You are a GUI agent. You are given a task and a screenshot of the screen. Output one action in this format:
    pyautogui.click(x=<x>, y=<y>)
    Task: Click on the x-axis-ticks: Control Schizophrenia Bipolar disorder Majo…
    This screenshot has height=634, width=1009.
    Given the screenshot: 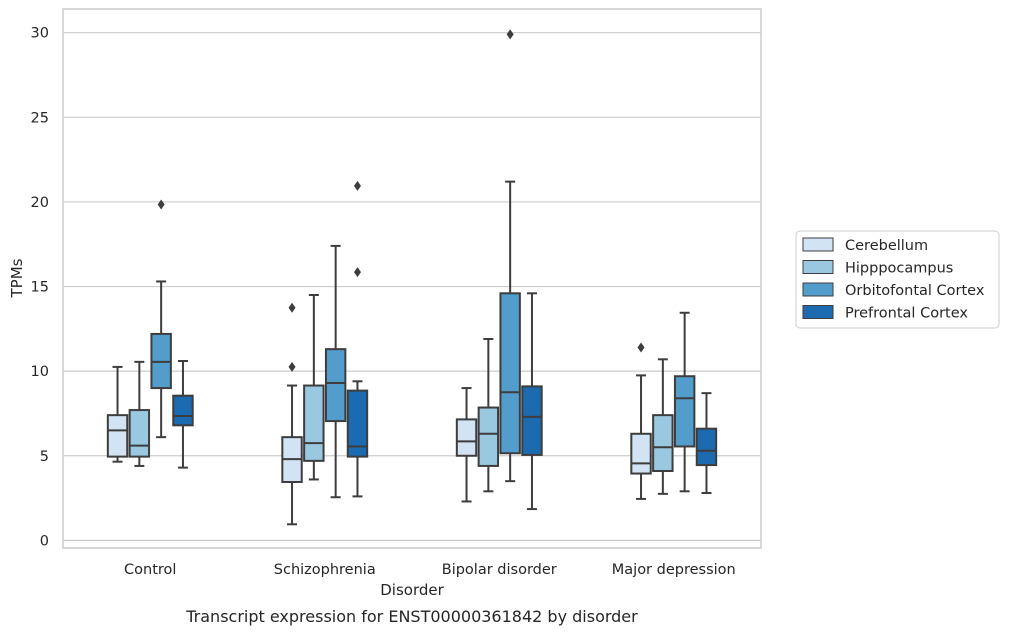 What is the action you would take?
    pyautogui.click(x=430, y=570)
    